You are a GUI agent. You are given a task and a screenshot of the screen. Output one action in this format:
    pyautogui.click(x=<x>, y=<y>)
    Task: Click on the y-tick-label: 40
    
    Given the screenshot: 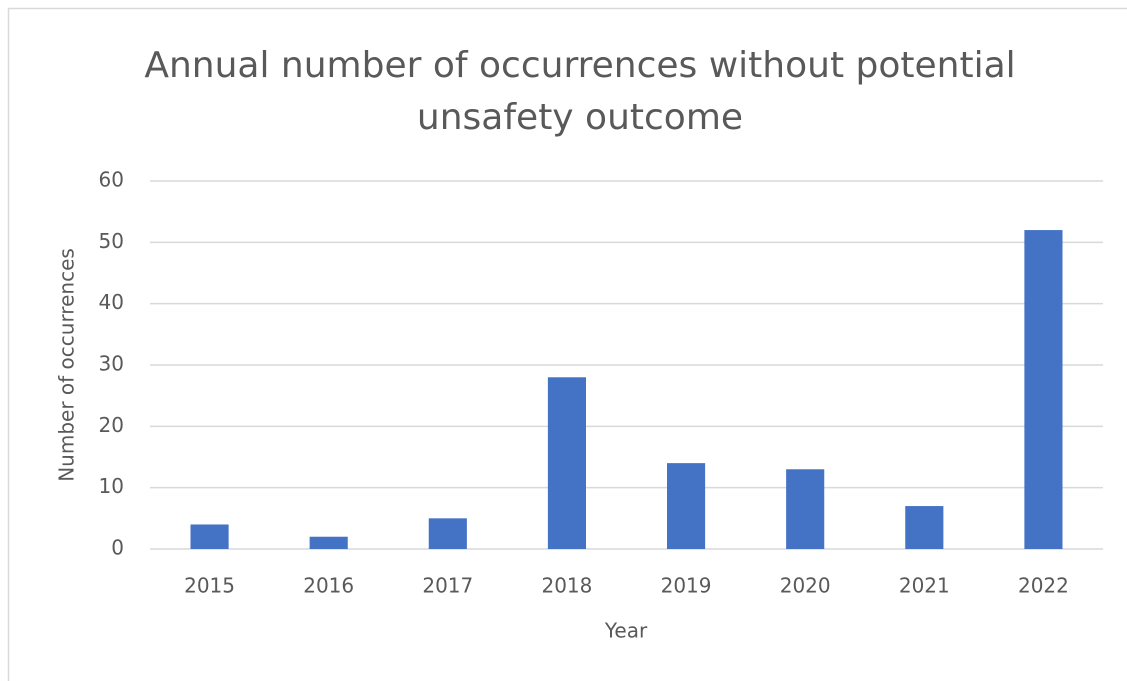 What is the action you would take?
    pyautogui.click(x=111, y=302)
    